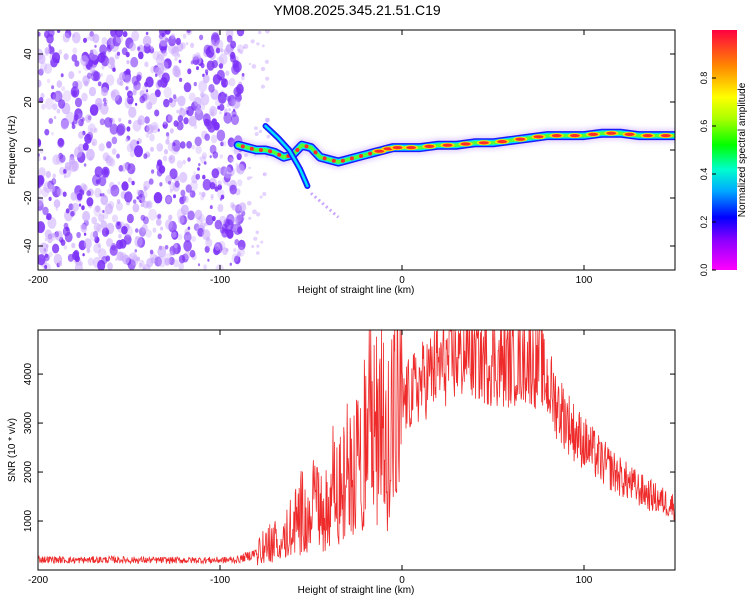 The image size is (750, 600). Describe the element at coordinates (704, 270) in the screenshot. I see `colorbar-tick-label: 0.0` at that location.